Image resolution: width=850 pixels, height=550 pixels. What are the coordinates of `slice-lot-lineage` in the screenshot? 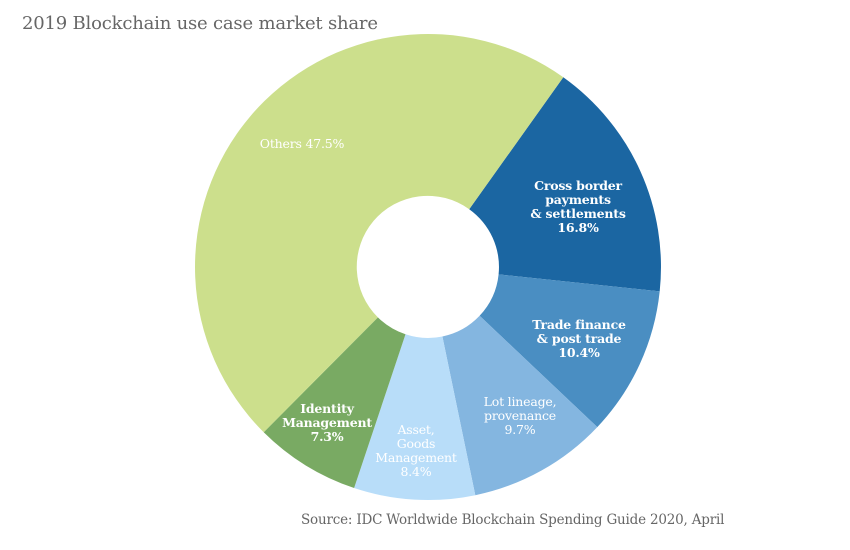 It's located at (520, 405).